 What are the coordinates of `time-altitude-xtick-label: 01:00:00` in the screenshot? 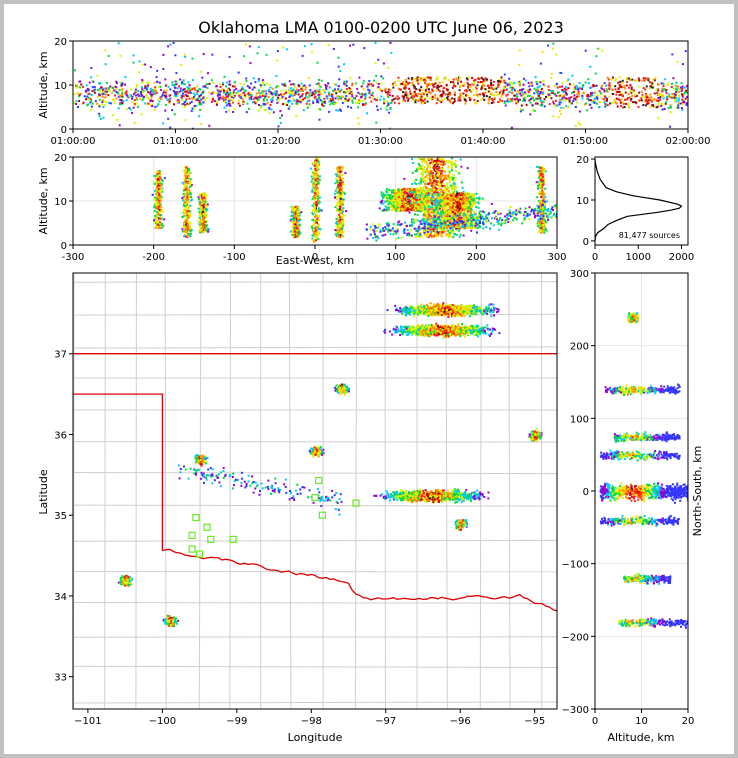 It's located at (73, 141).